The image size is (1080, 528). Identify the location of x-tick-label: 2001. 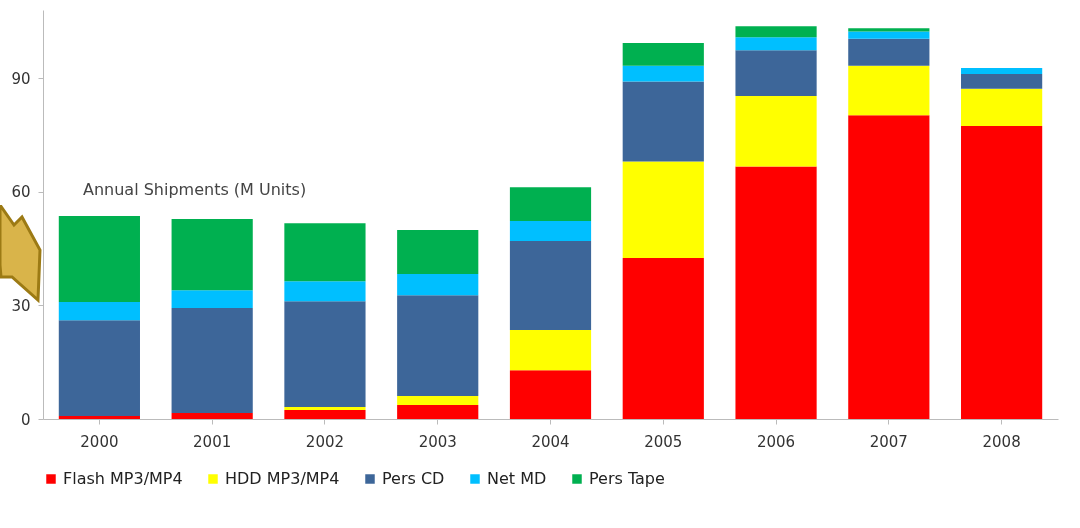
(212, 441).